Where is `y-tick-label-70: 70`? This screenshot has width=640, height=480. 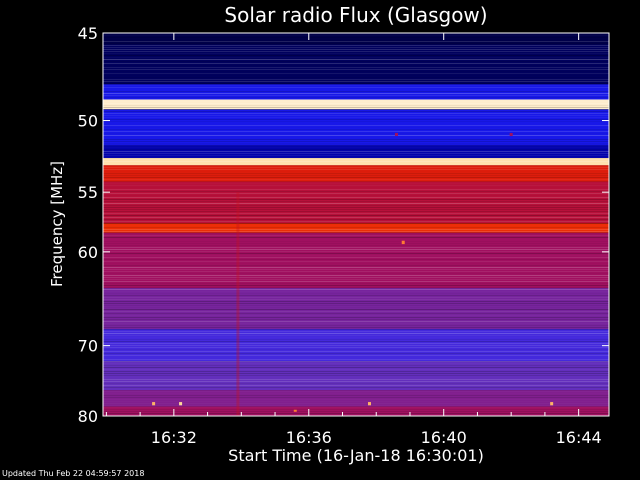 y-tick-label-70: 70 is located at coordinates (88, 346).